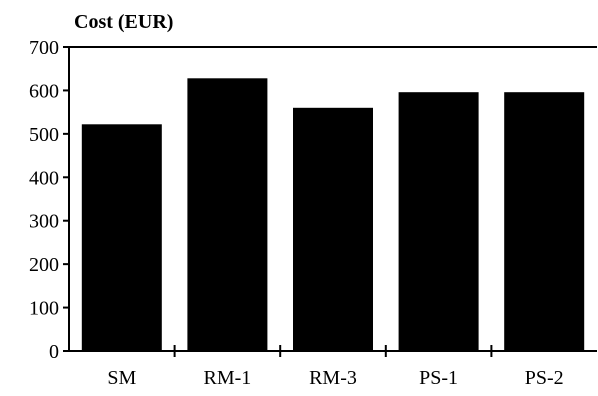  Describe the element at coordinates (438, 378) in the screenshot. I see `x-tick-label-ps-1: PS-1` at that location.